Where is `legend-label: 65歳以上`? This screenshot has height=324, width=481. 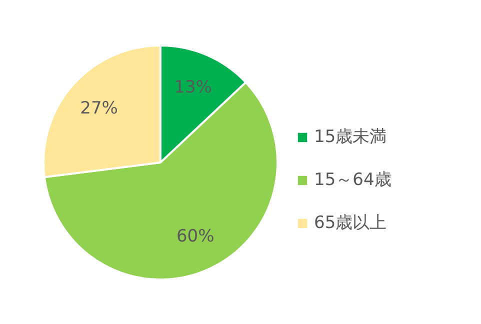 legend-label: 65歳以上 is located at coordinates (350, 223).